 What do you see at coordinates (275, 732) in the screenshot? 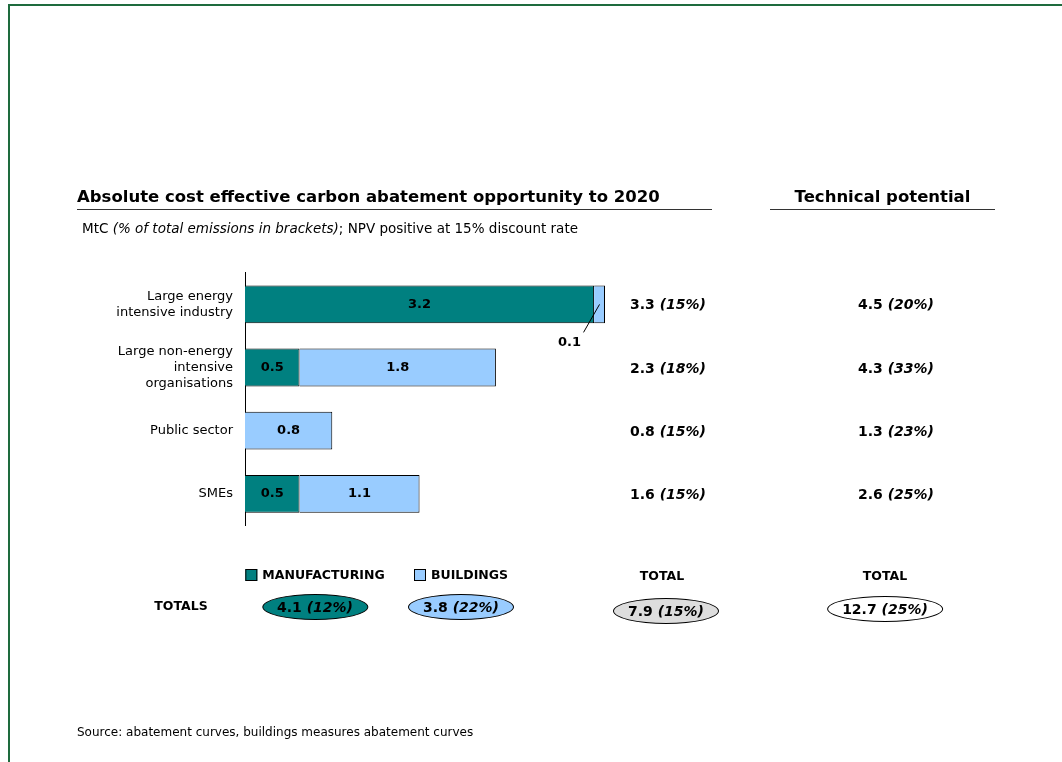
I see `source-note: Source: abatement curves, buildings measures abatement curves` at bounding box center [275, 732].